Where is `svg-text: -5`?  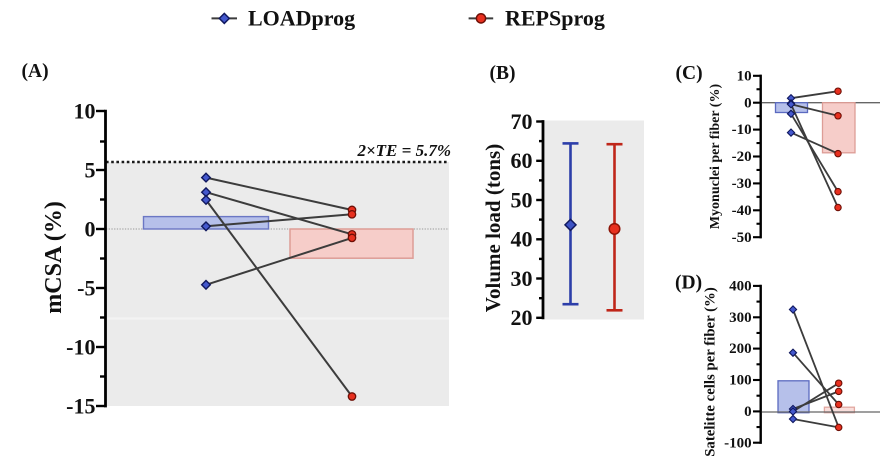 svg-text: -5 is located at coordinates (86, 287).